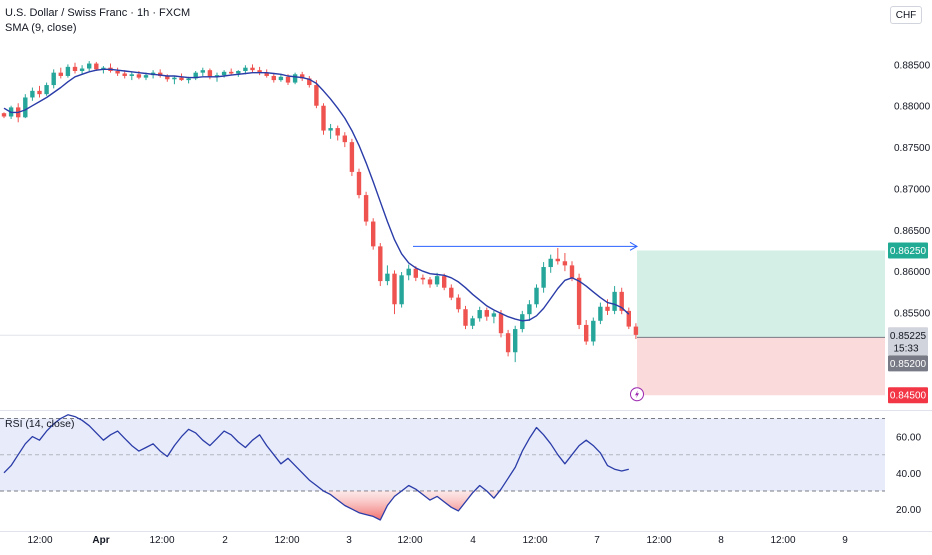 This screenshot has height=555, width=932. What do you see at coordinates (908, 364) in the screenshot?
I see `entry-price-badge: 0.85200` at bounding box center [908, 364].